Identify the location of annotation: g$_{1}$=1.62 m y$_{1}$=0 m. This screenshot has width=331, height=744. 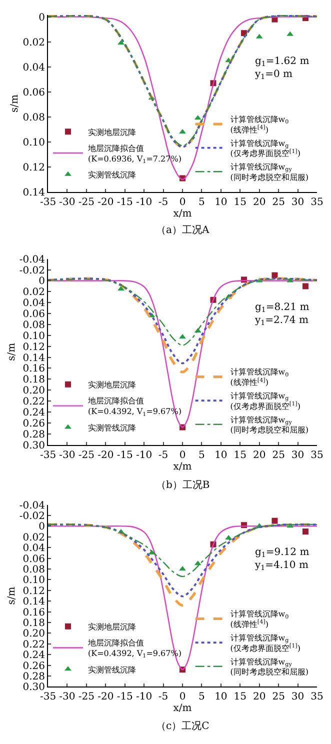
(282, 69).